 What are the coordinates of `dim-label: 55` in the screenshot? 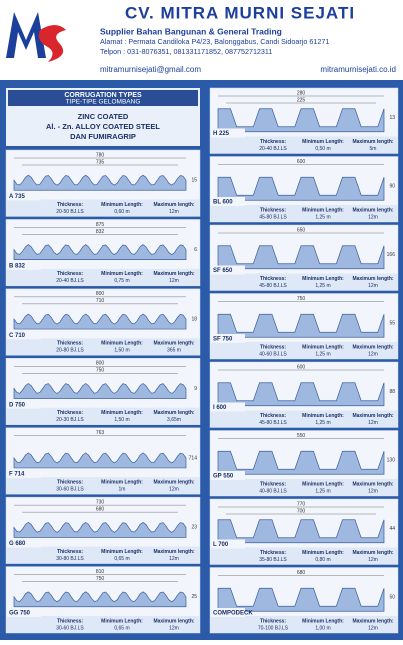 It's located at (392, 324).